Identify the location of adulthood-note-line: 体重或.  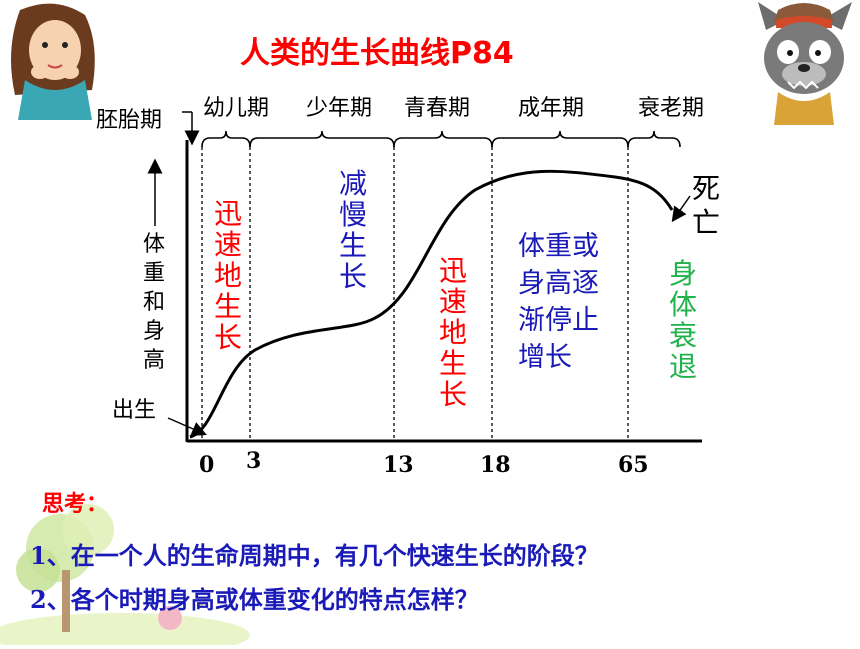
(558, 246).